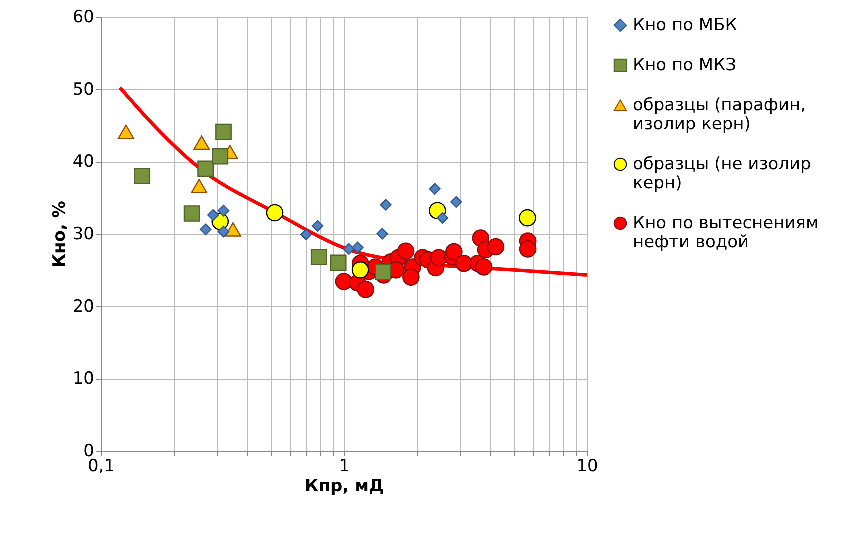 The height and width of the screenshot is (538, 868). I want to click on y-tick-label: 60, so click(83, 18).